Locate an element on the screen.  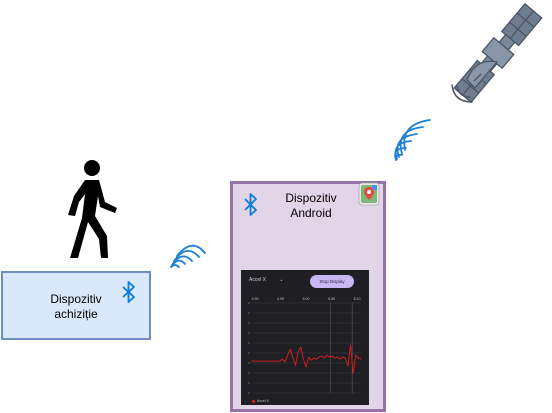
x-tick-label: 5.05 is located at coordinates (331, 299).